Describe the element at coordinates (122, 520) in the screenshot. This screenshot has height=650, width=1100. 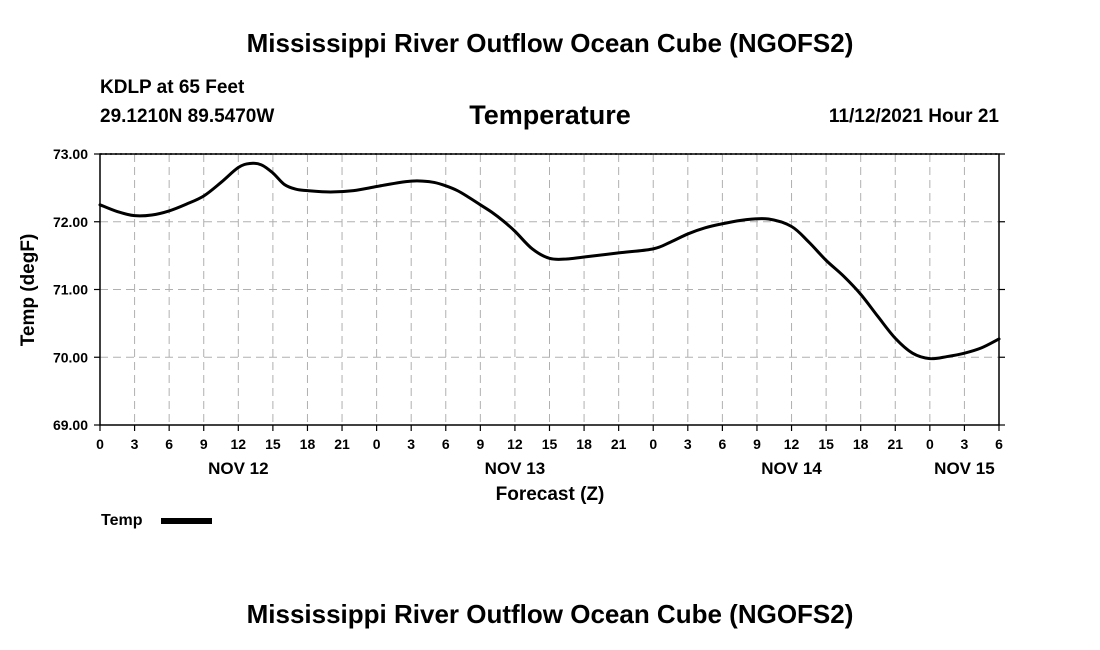
I see `legend-label: Temp` at that location.